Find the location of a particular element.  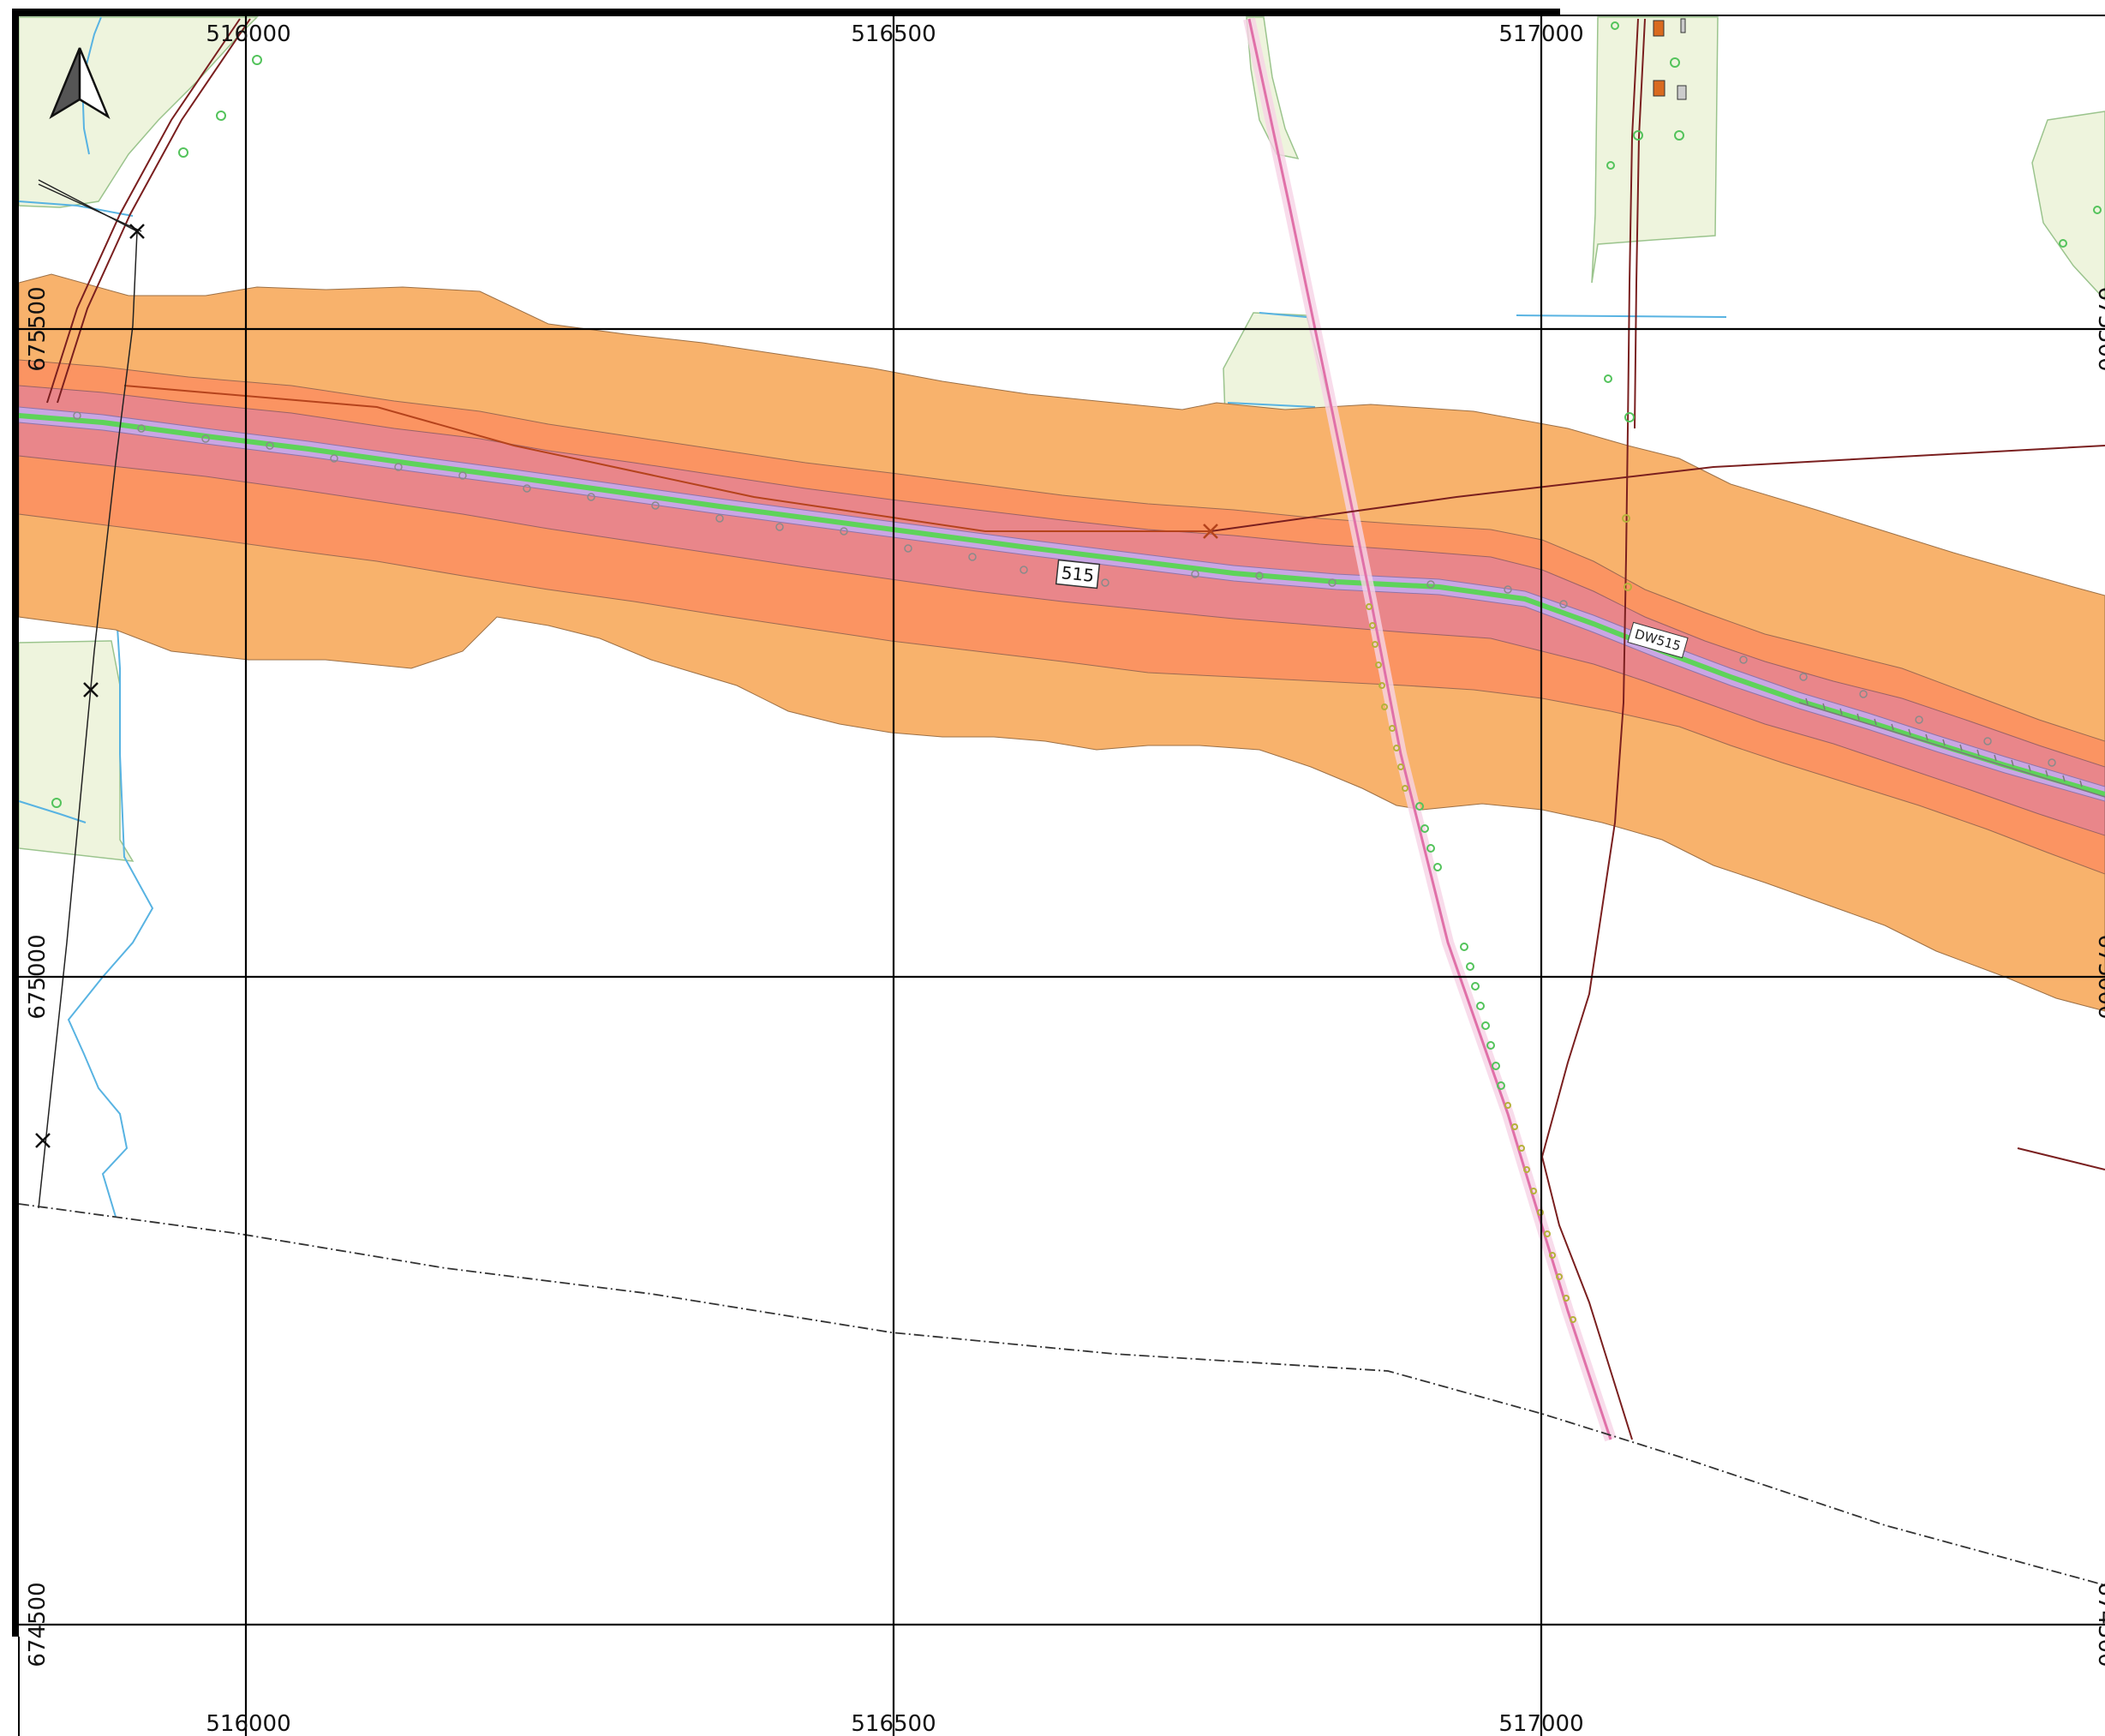

pink-route-line is located at coordinates (1429, 729).